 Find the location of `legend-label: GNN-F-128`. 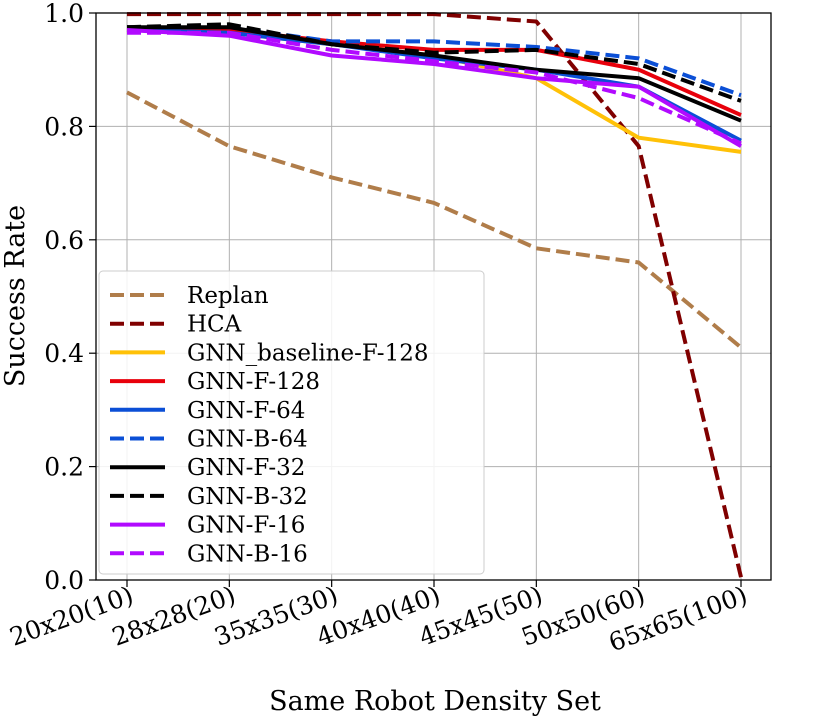

legend-label: GNN-F-128 is located at coordinates (253, 382).